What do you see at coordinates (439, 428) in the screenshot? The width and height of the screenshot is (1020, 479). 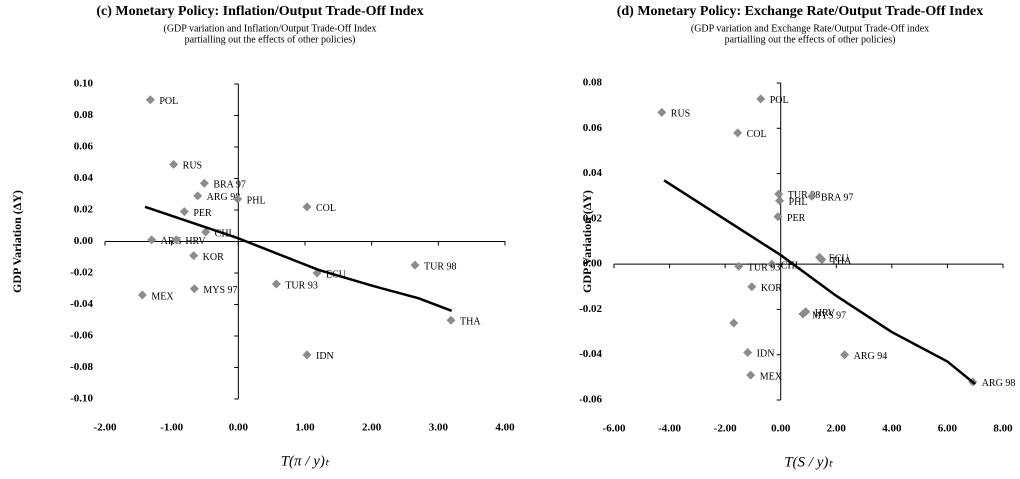 I see `x-tick-label: 3.00` at bounding box center [439, 428].